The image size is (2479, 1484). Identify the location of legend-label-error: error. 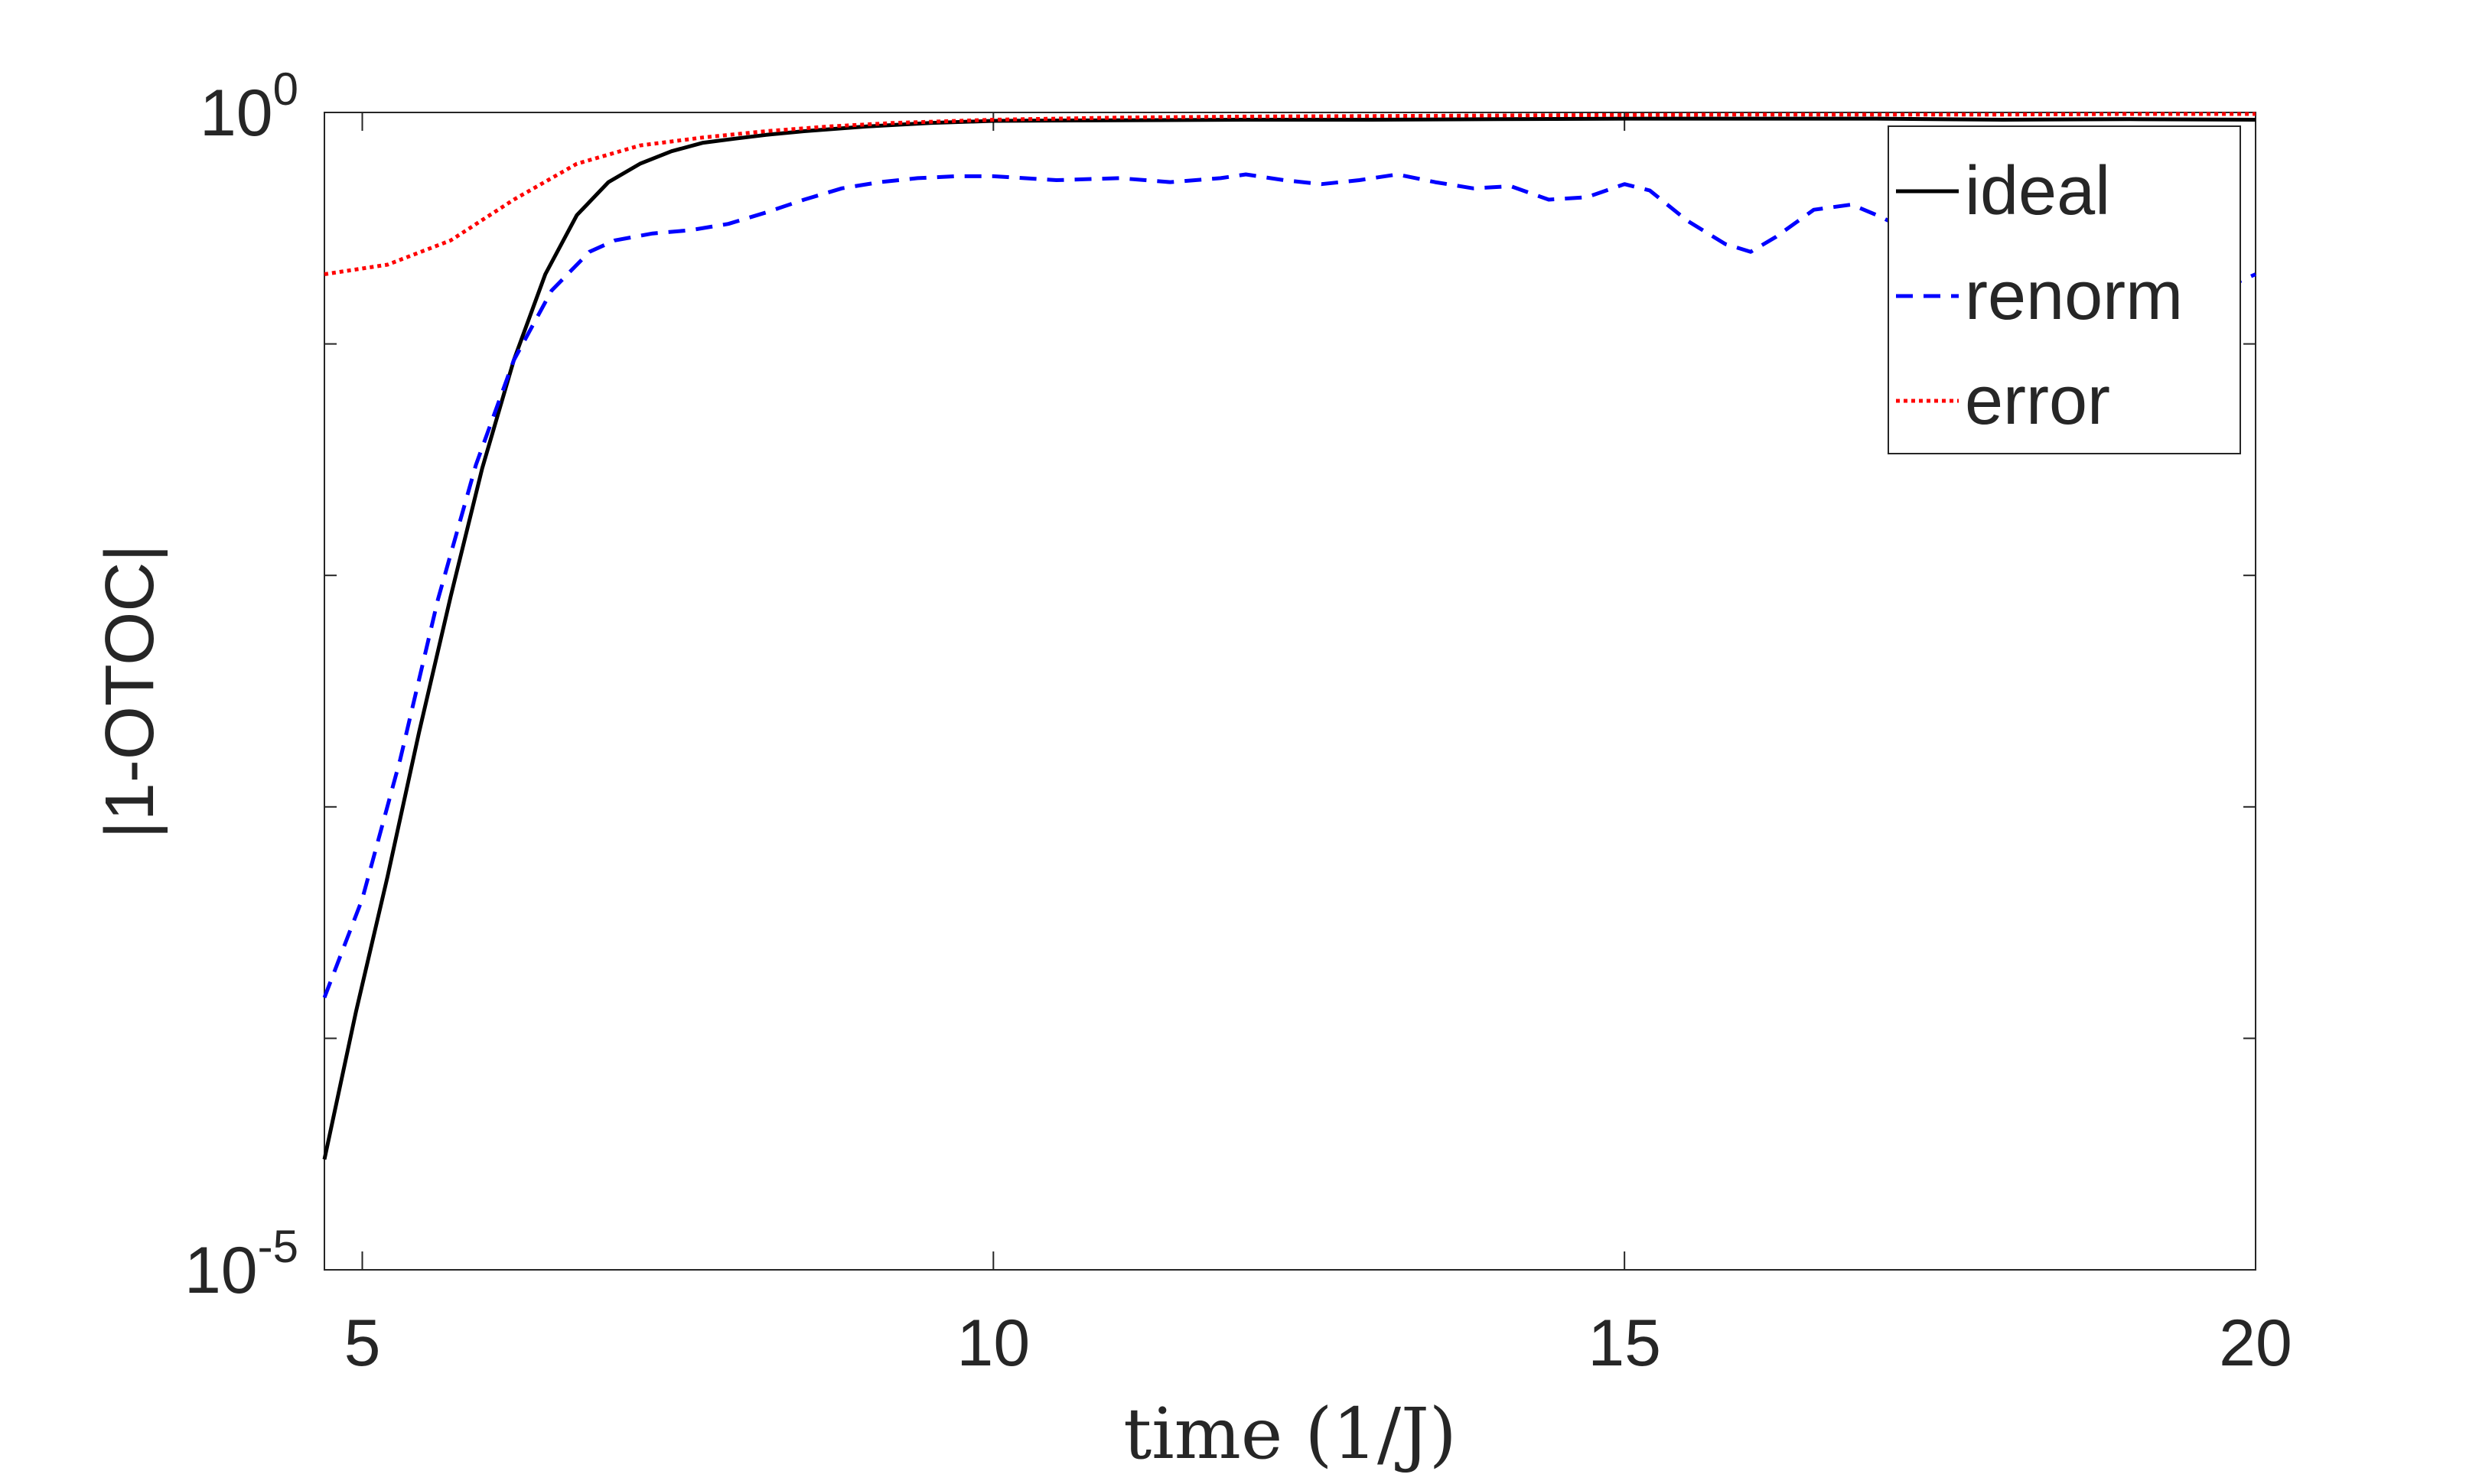
(2037, 401).